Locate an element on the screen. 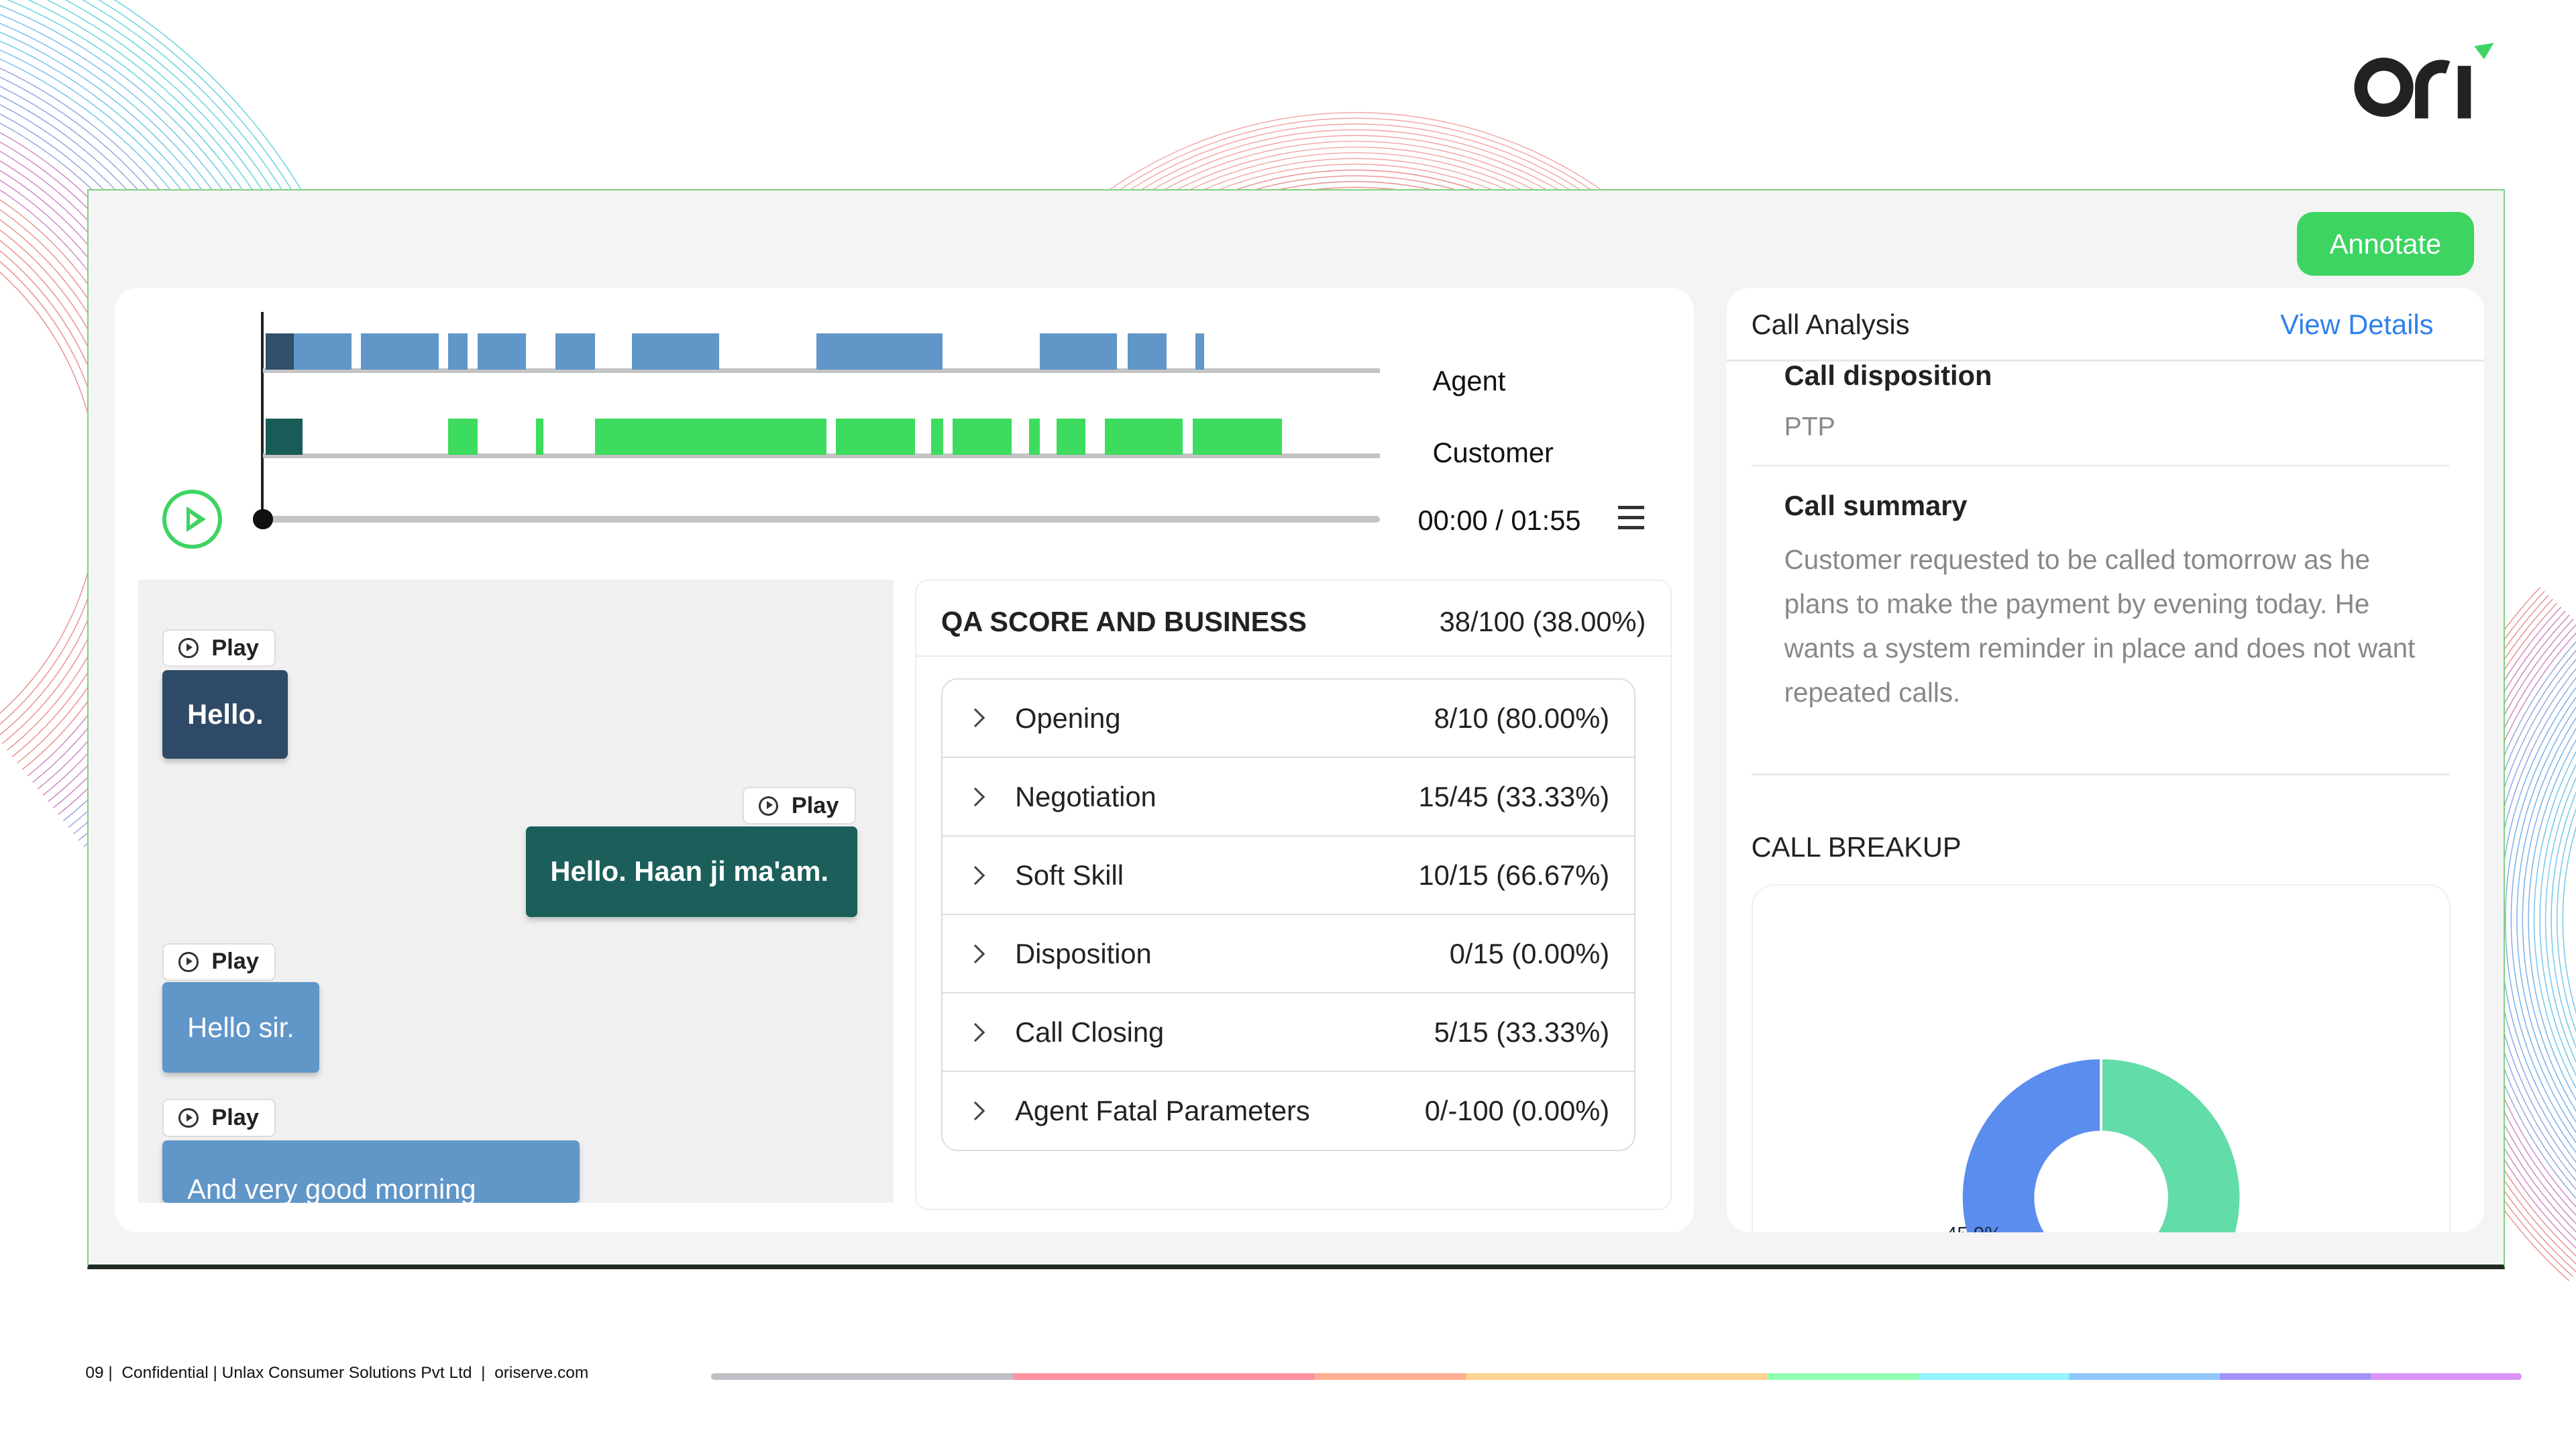 Image resolution: width=2576 pixels, height=1449 pixels. annotate-button: Annotate is located at coordinates (2385, 243).